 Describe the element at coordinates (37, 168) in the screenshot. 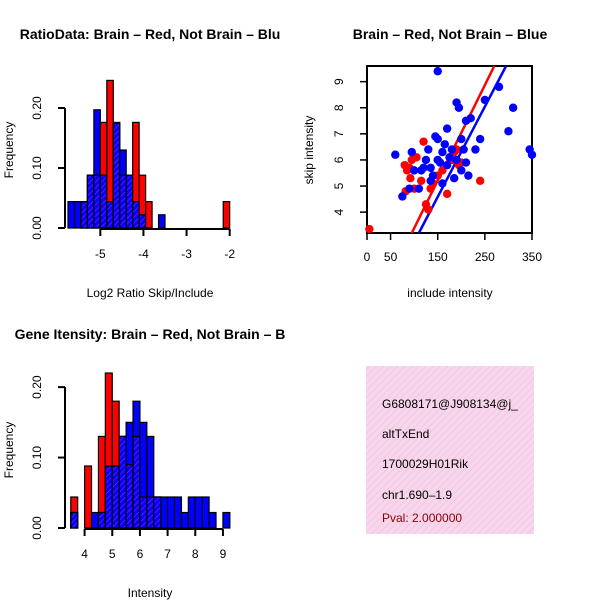

I see `ratio-y-tick-label: 0.10` at that location.